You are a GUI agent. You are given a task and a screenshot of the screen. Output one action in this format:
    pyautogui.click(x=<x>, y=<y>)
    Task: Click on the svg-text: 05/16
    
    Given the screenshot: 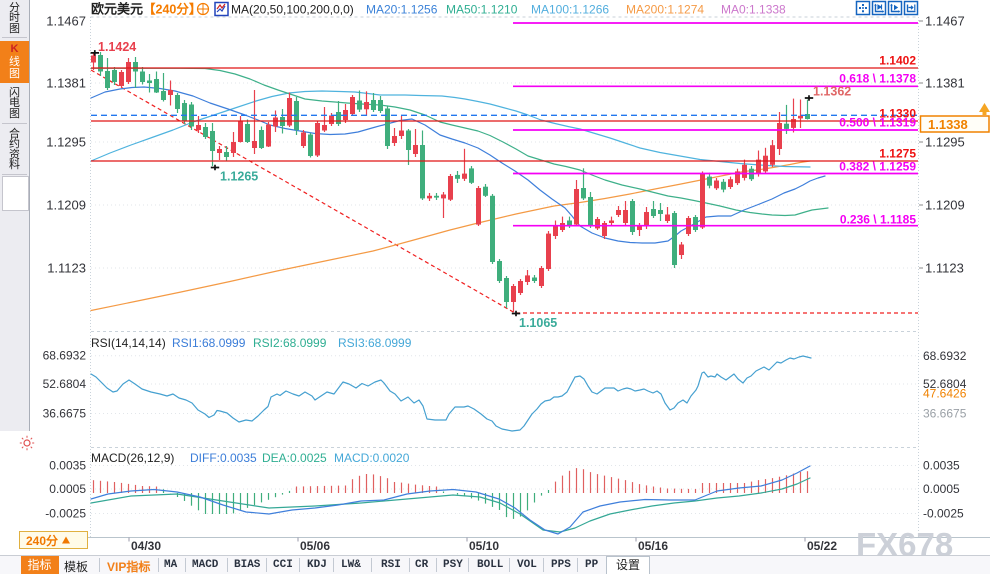 What is the action you would take?
    pyautogui.click(x=653, y=546)
    